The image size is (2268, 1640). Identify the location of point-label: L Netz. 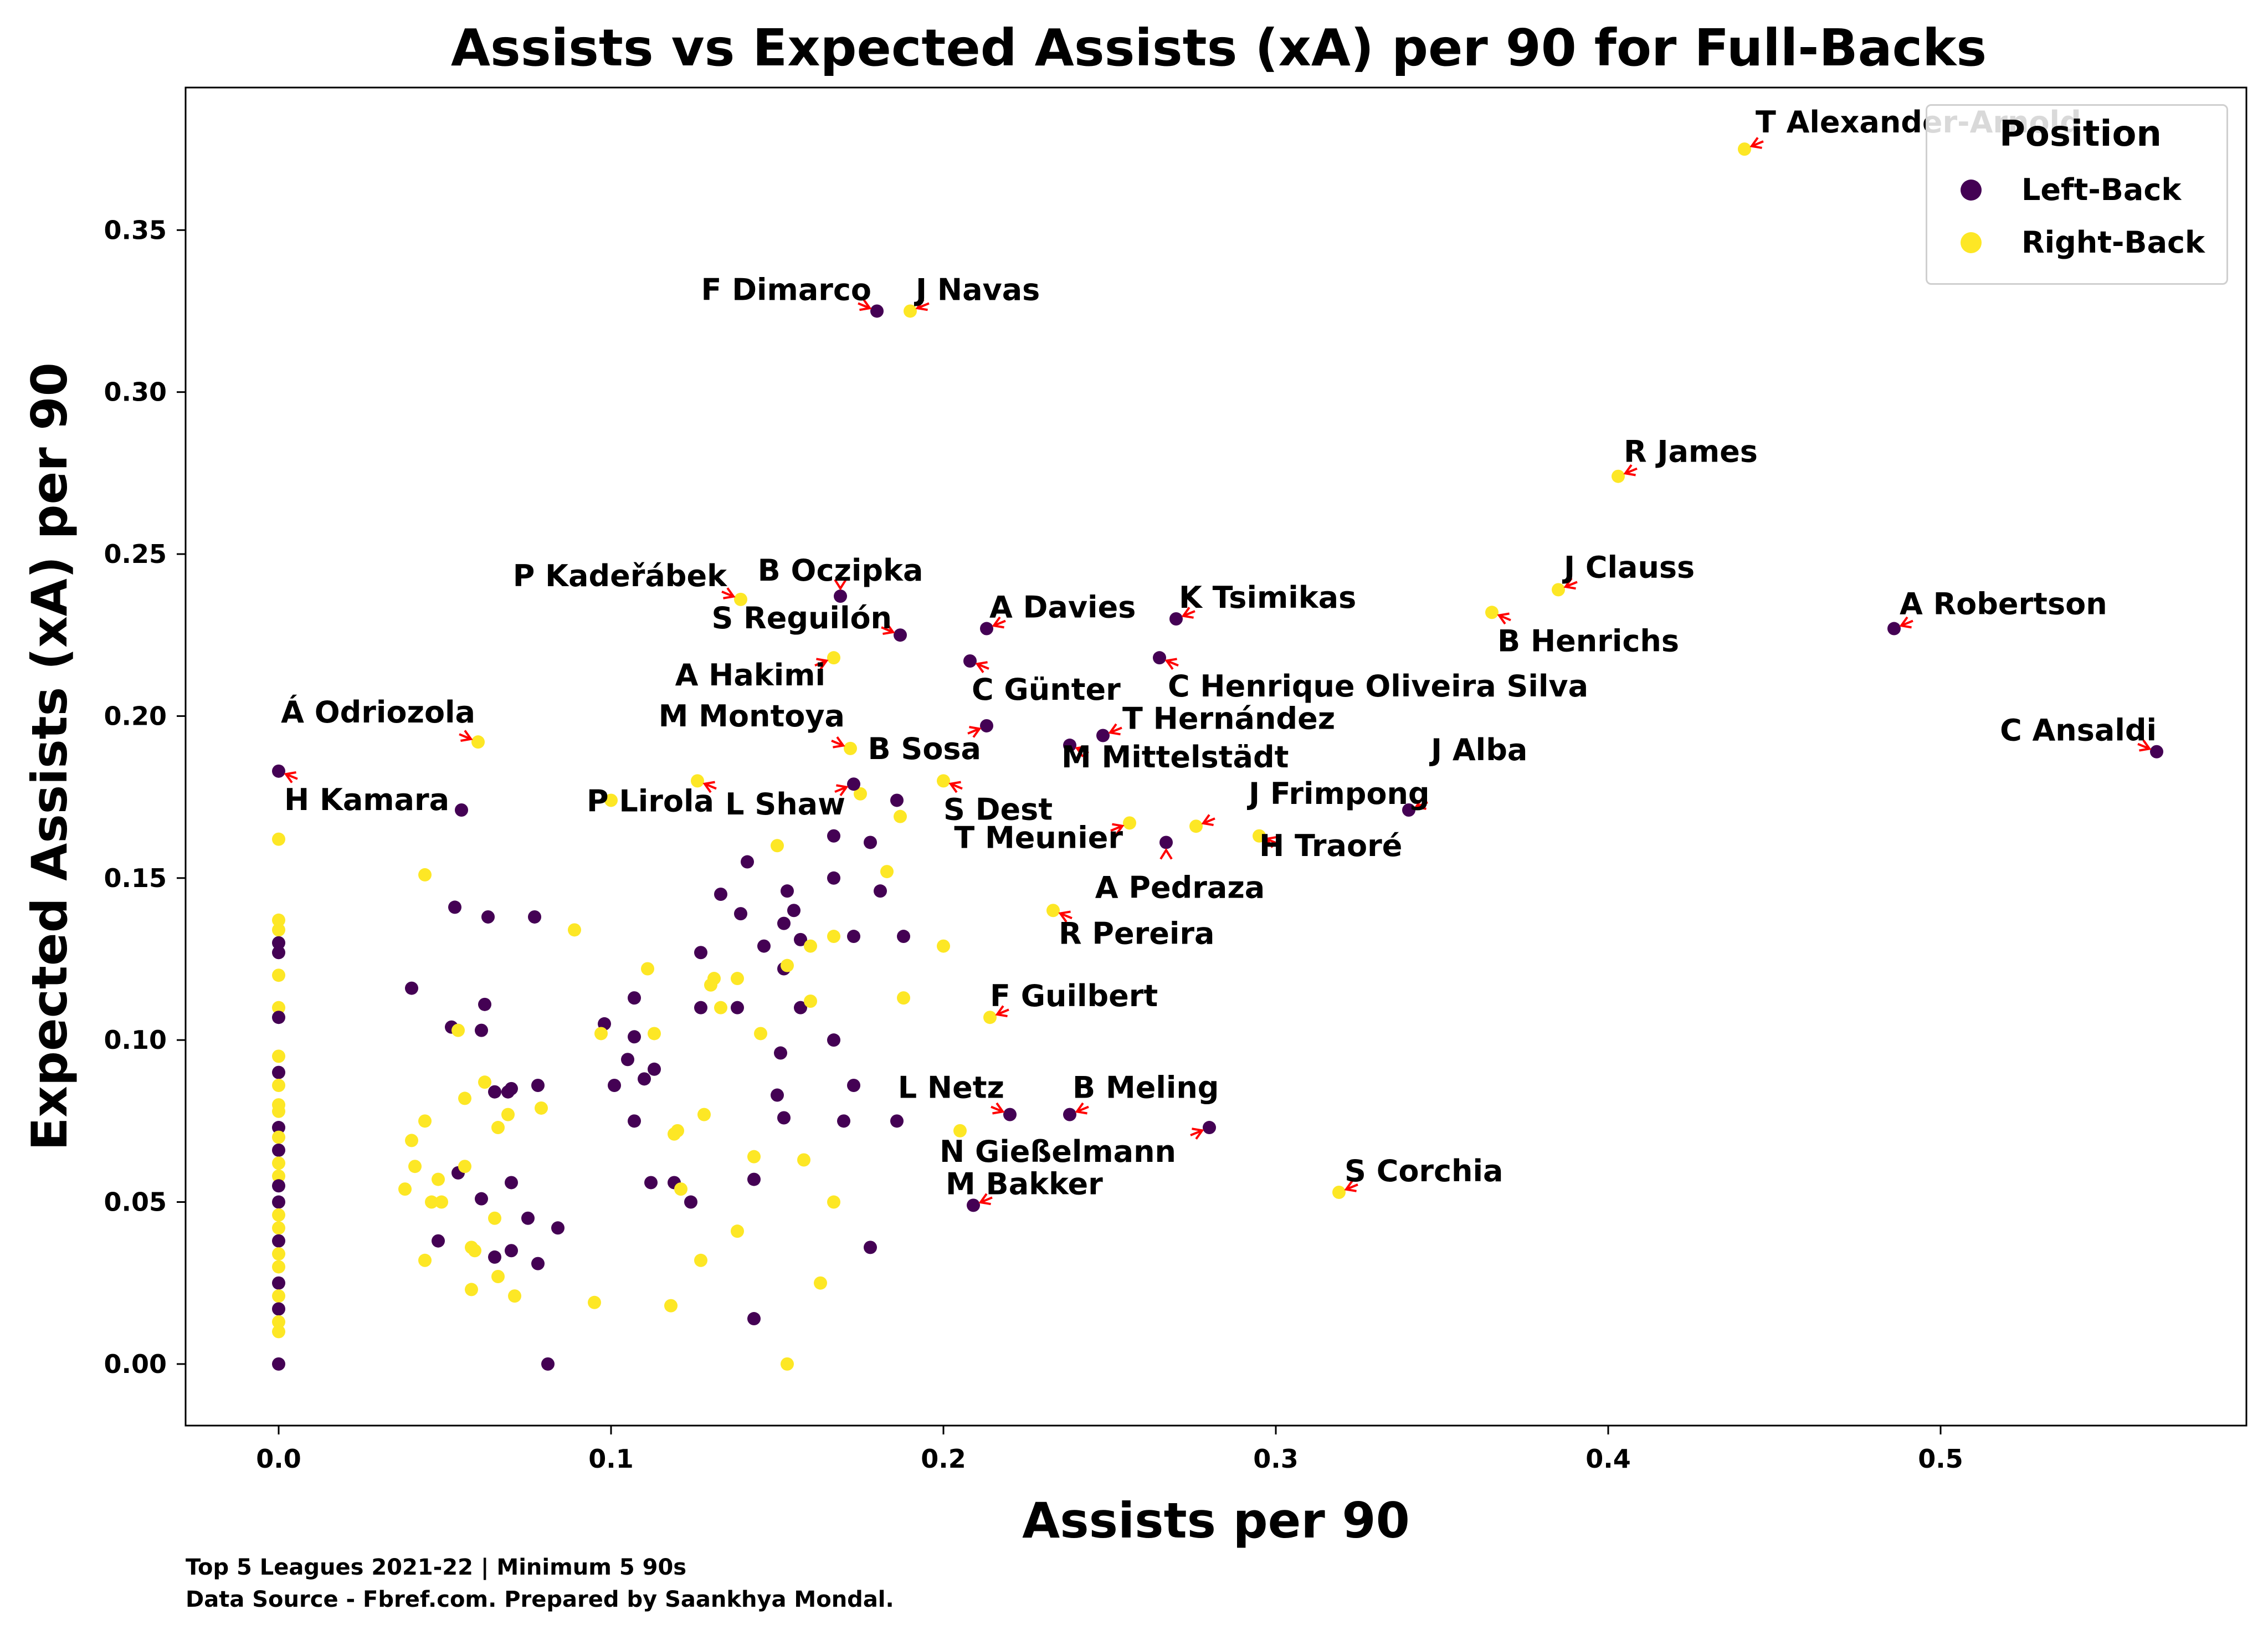
(951, 1087).